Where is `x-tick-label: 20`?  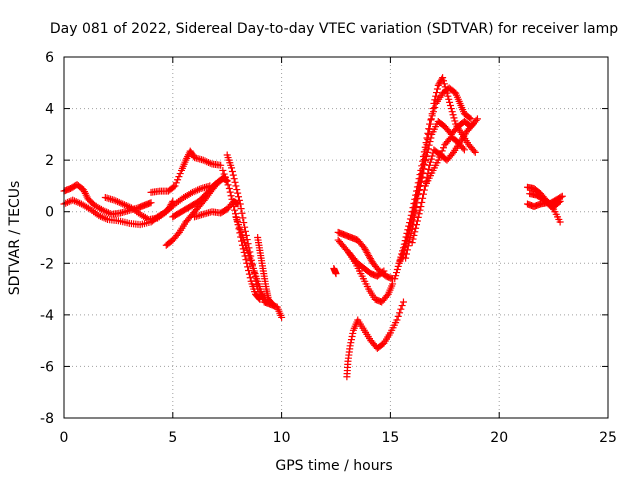
x-tick-label: 20 is located at coordinates (499, 438).